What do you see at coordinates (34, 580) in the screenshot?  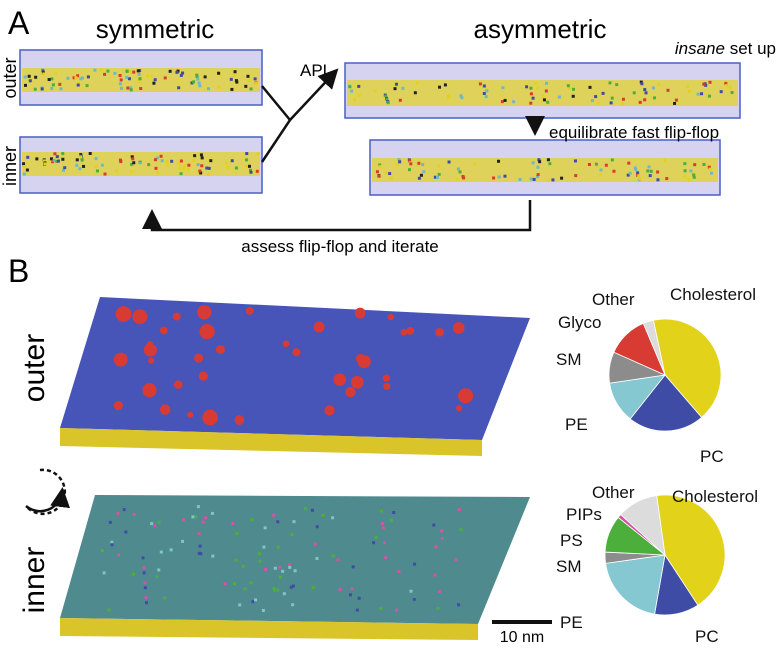 I see `leaflet-label: inner` at bounding box center [34, 580].